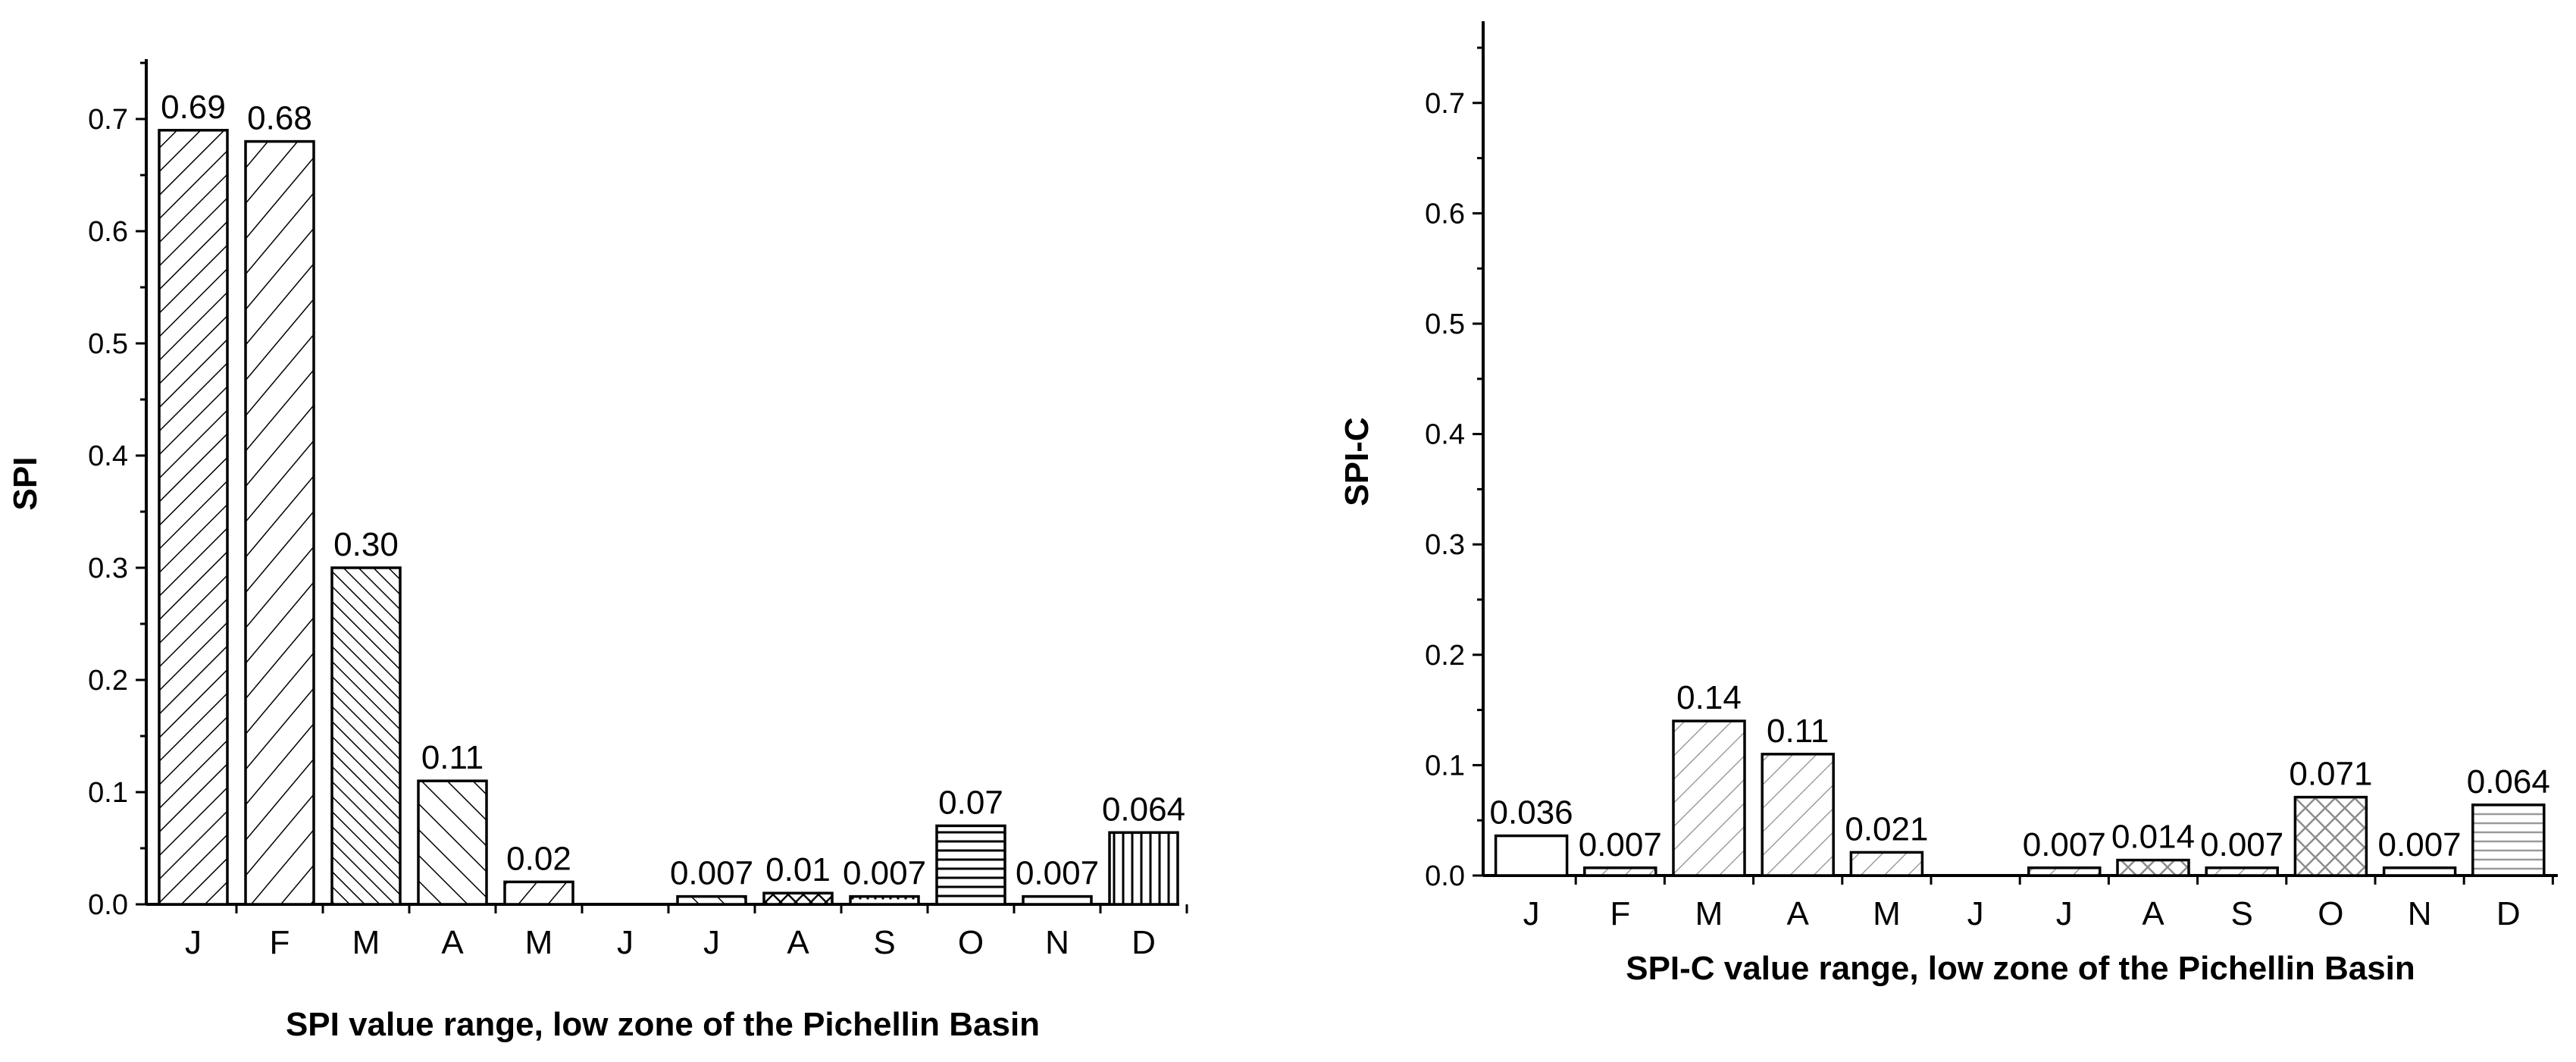 This screenshot has width=2576, height=1062. I want to click on y-axis-title: SPI-C, so click(1357, 461).